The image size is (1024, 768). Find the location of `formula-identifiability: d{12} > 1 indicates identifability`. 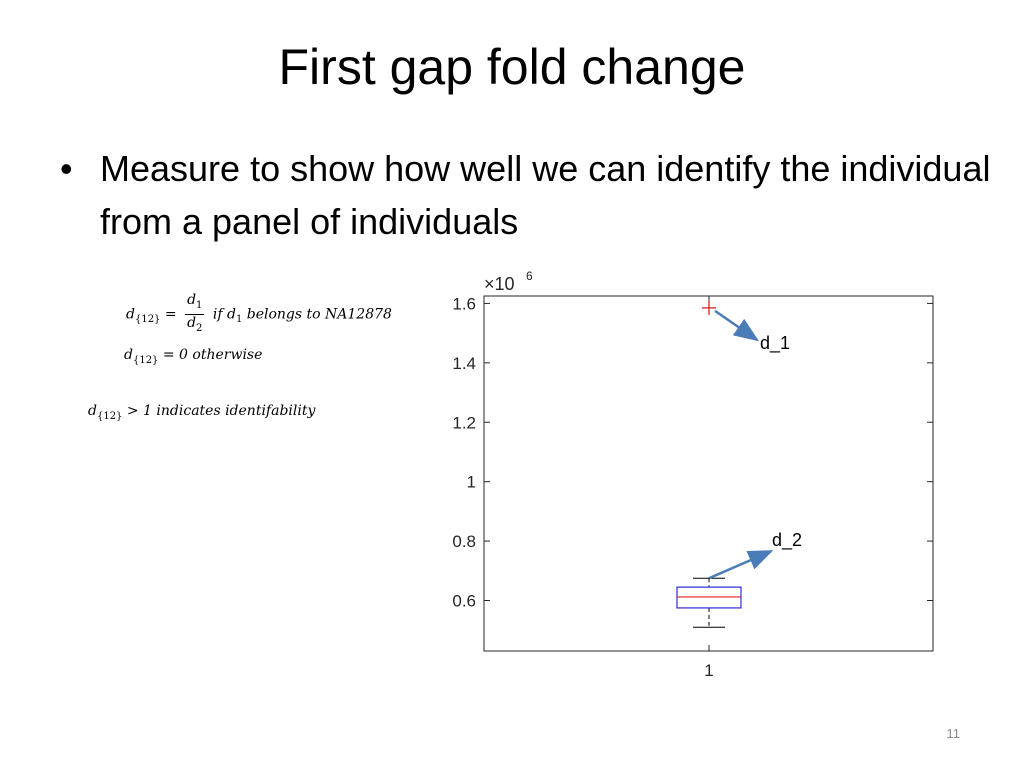

formula-identifiability: d{12} > 1 indicates identifability is located at coordinates (202, 412).